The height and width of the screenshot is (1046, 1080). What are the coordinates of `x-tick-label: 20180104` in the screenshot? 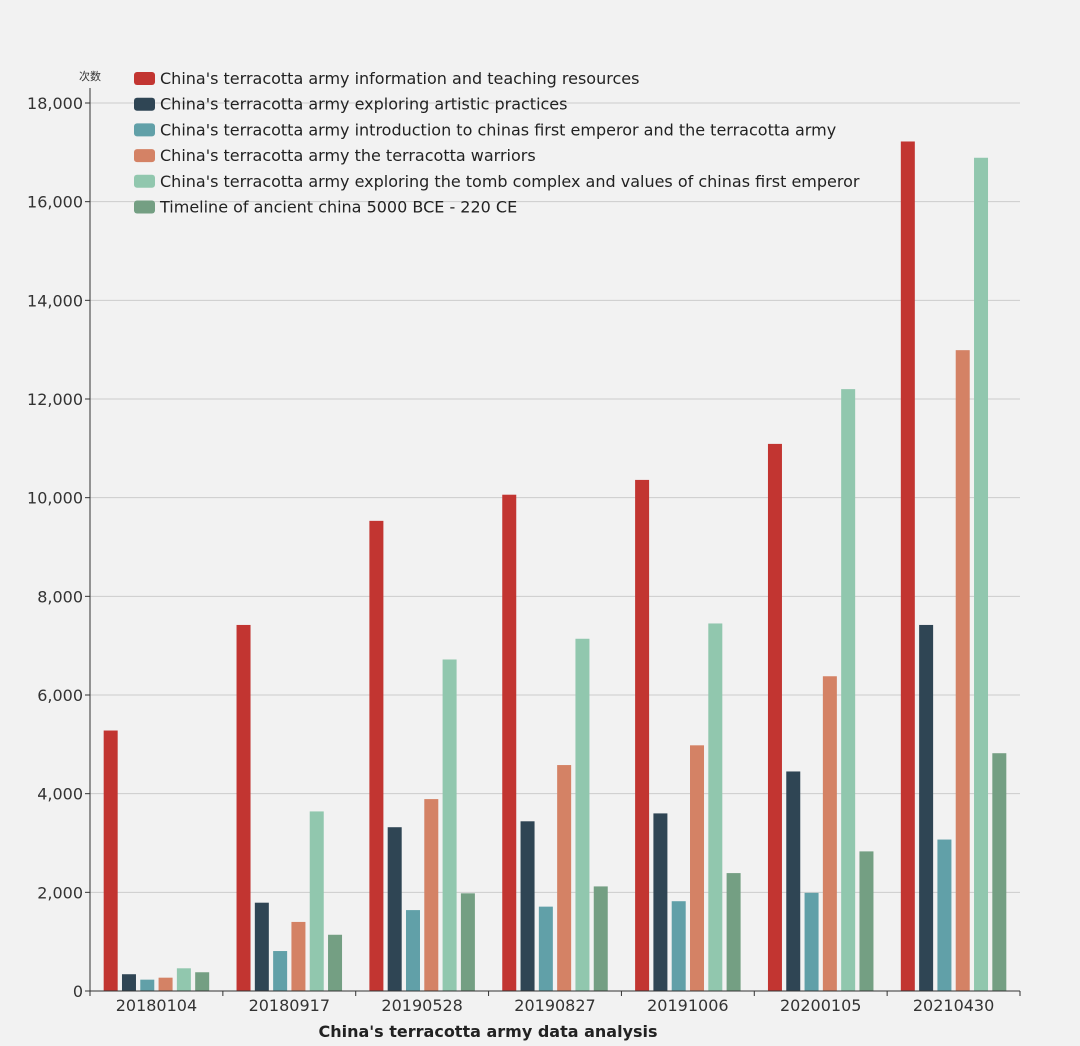 It's located at (156, 1005).